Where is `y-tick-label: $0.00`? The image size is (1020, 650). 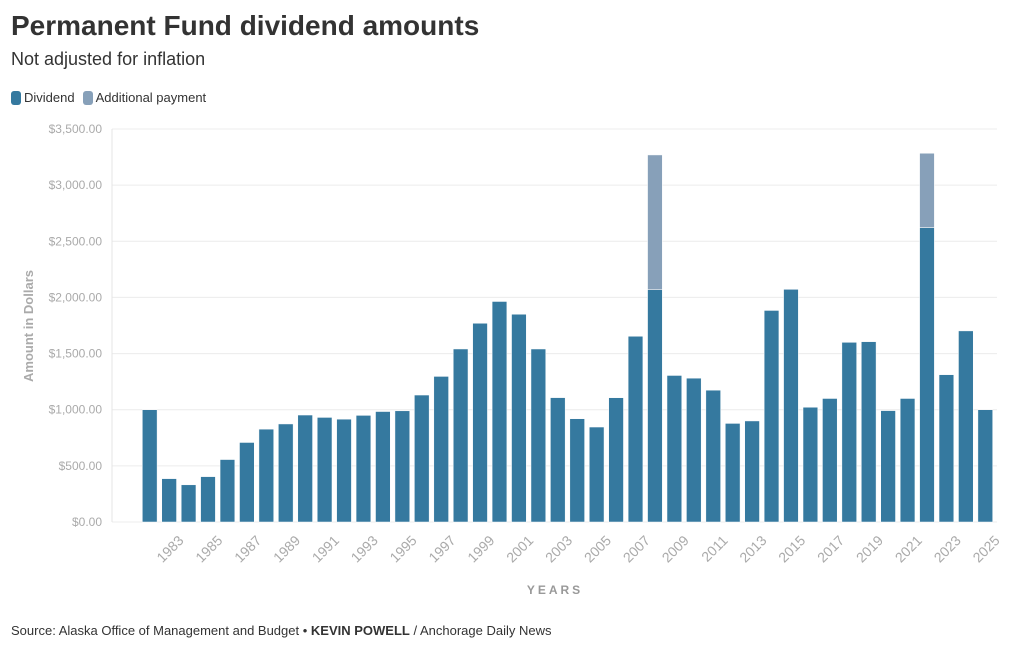
y-tick-label: $0.00 is located at coordinates (87, 522).